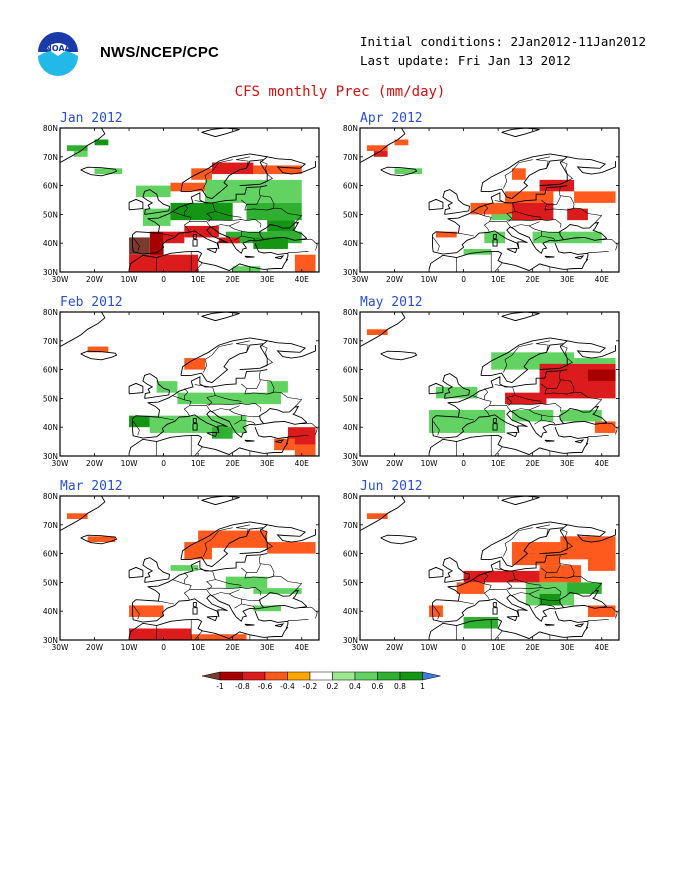 This screenshot has width=680, height=880. Describe the element at coordinates (58, 48) in the screenshot. I see `svg-text: NOAA` at that location.